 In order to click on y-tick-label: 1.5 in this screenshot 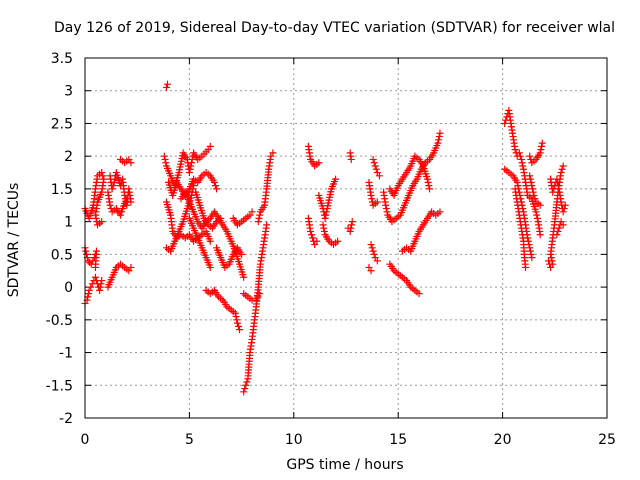, I will do `click(62, 190)`.